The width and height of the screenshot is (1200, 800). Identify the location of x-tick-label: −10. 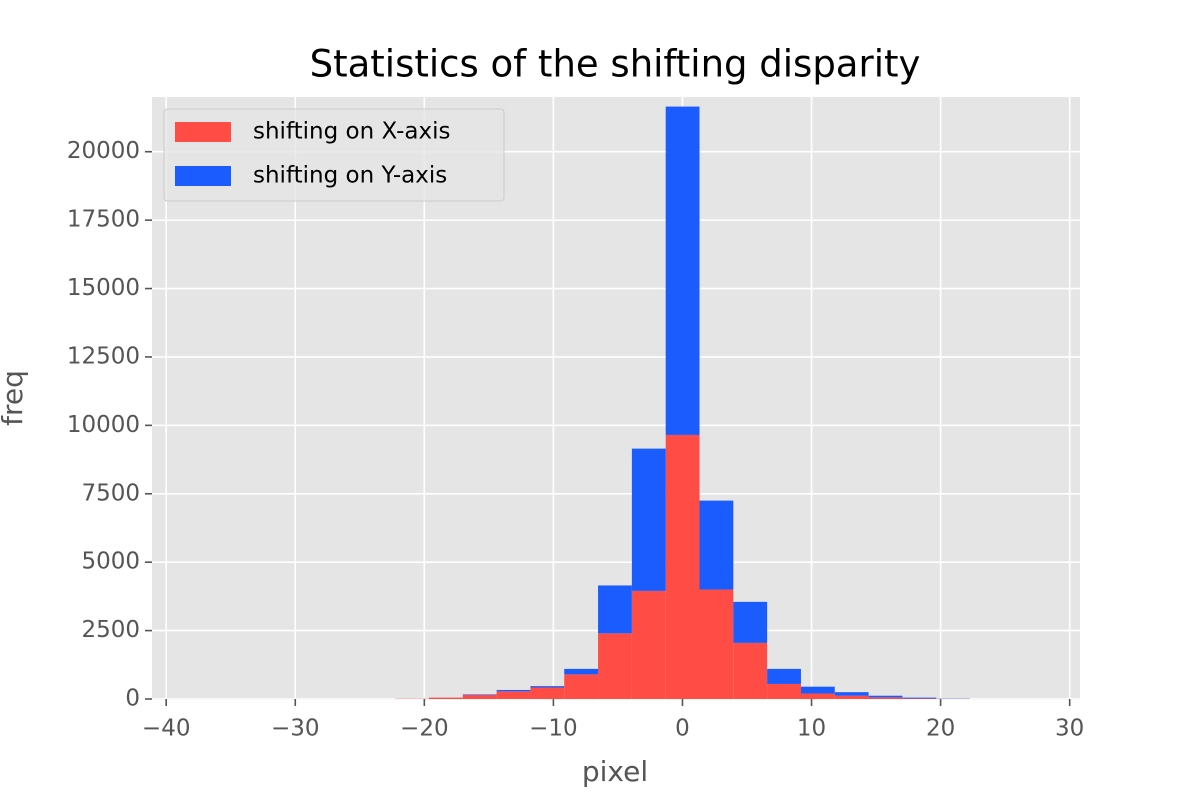
(553, 729).